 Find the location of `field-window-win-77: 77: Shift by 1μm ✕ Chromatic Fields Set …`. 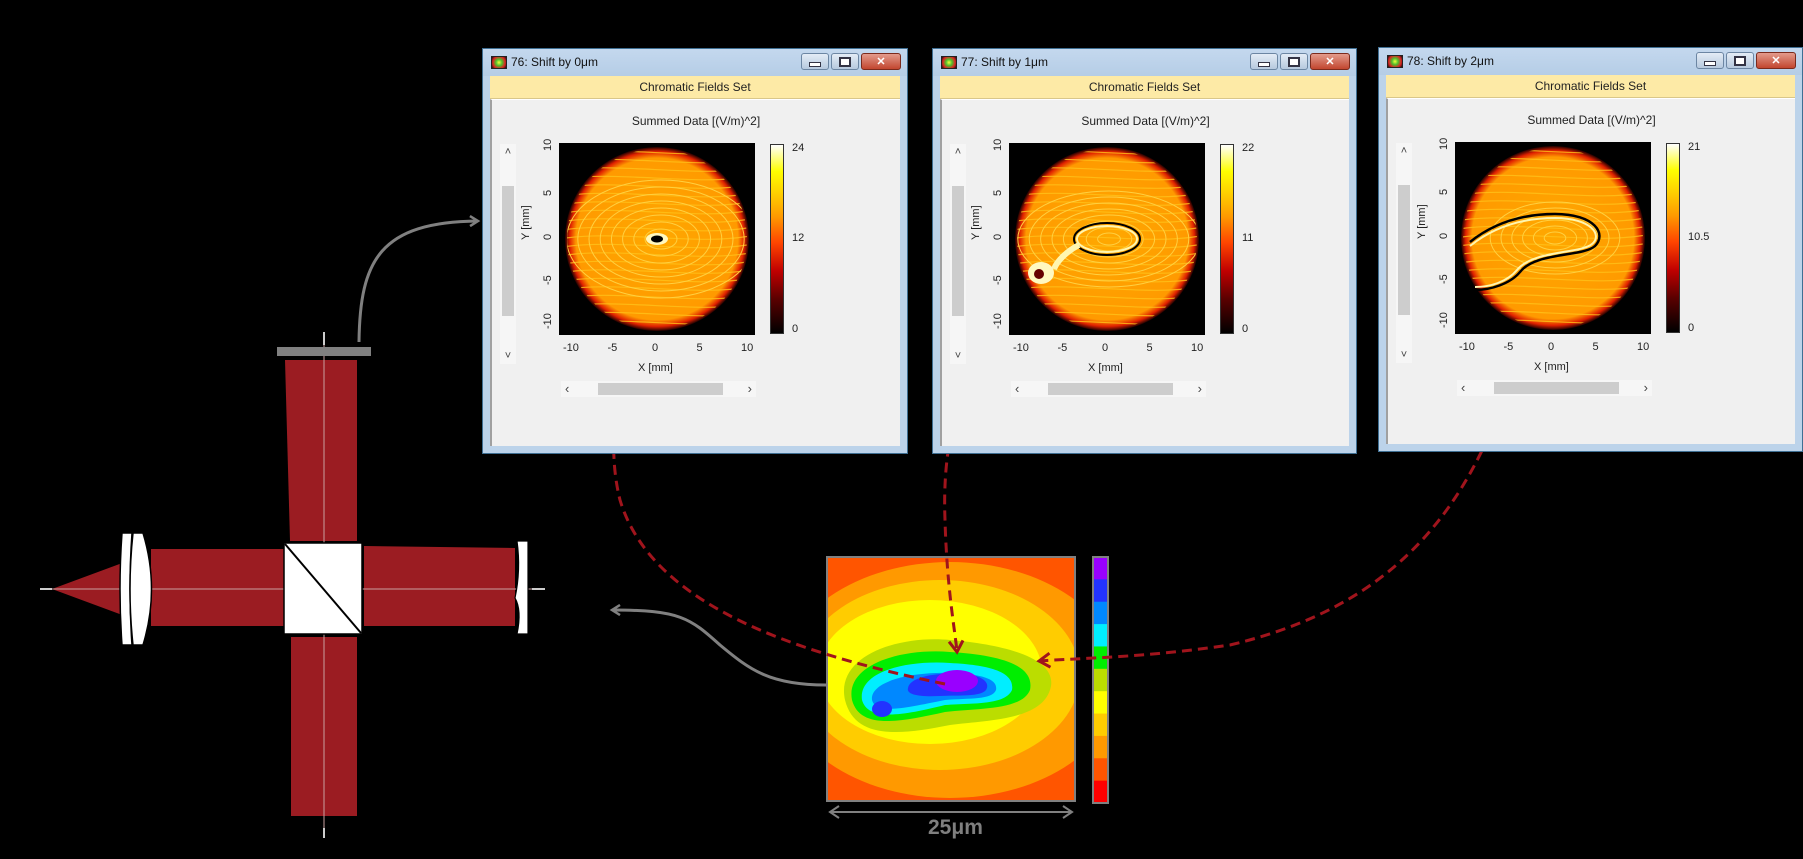

field-window-win-77: 77: Shift by 1μm ✕ Chromatic Fields Set … is located at coordinates (1144, 251).